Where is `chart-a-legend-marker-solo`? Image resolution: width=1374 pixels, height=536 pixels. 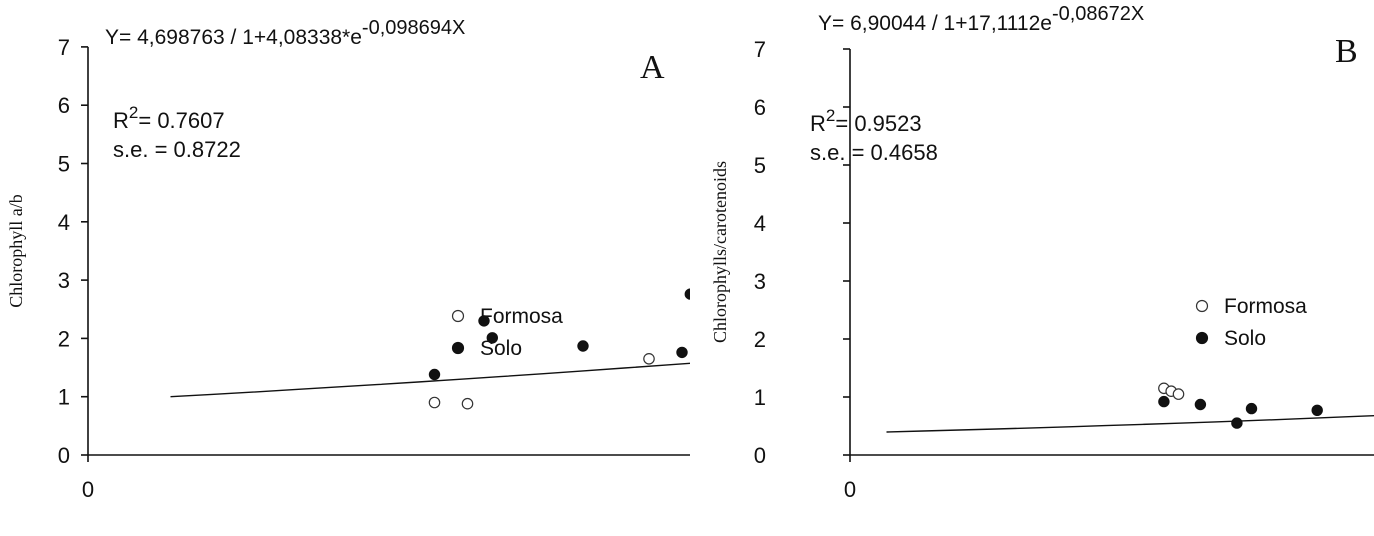
chart-a-legend-marker-solo is located at coordinates (458, 348).